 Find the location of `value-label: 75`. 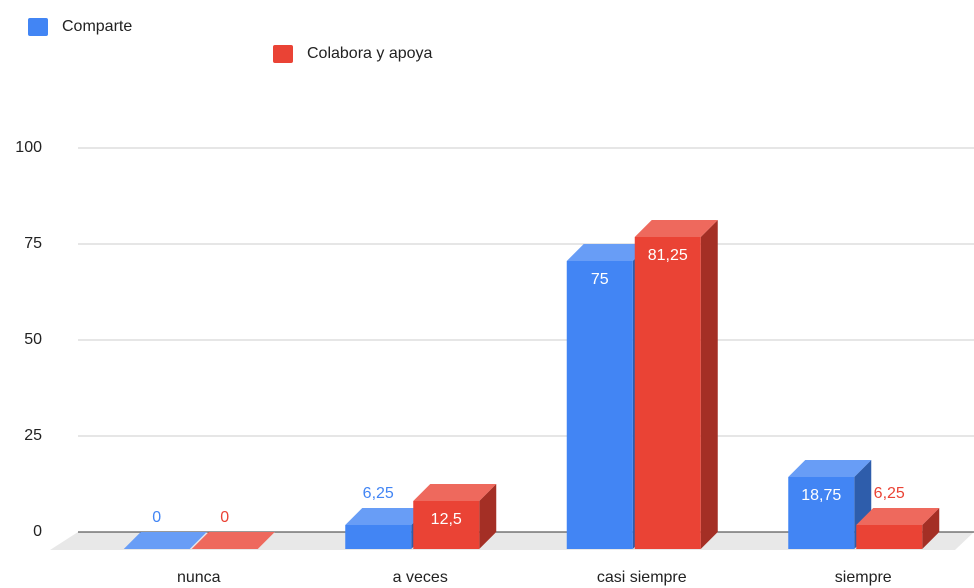

value-label: 75 is located at coordinates (600, 279).